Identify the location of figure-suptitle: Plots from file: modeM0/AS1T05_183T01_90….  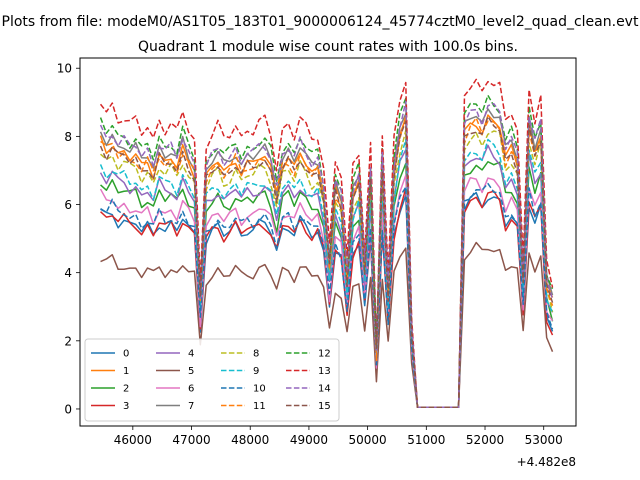
(320, 22).